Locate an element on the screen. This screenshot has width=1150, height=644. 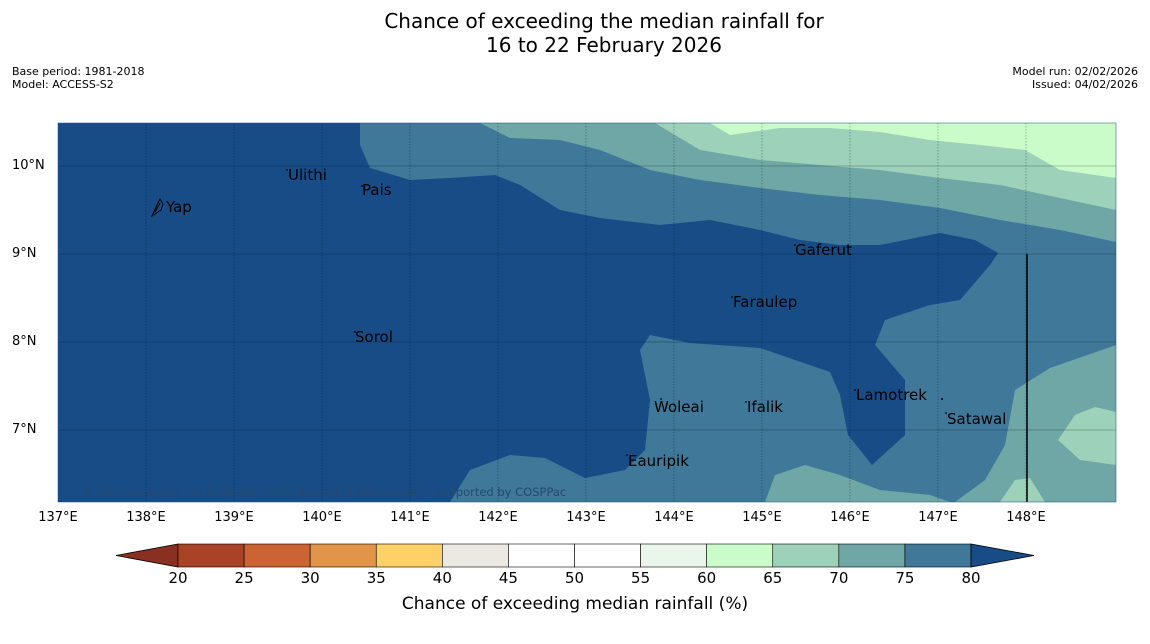
lon-label-144e: 144°E is located at coordinates (674, 517).